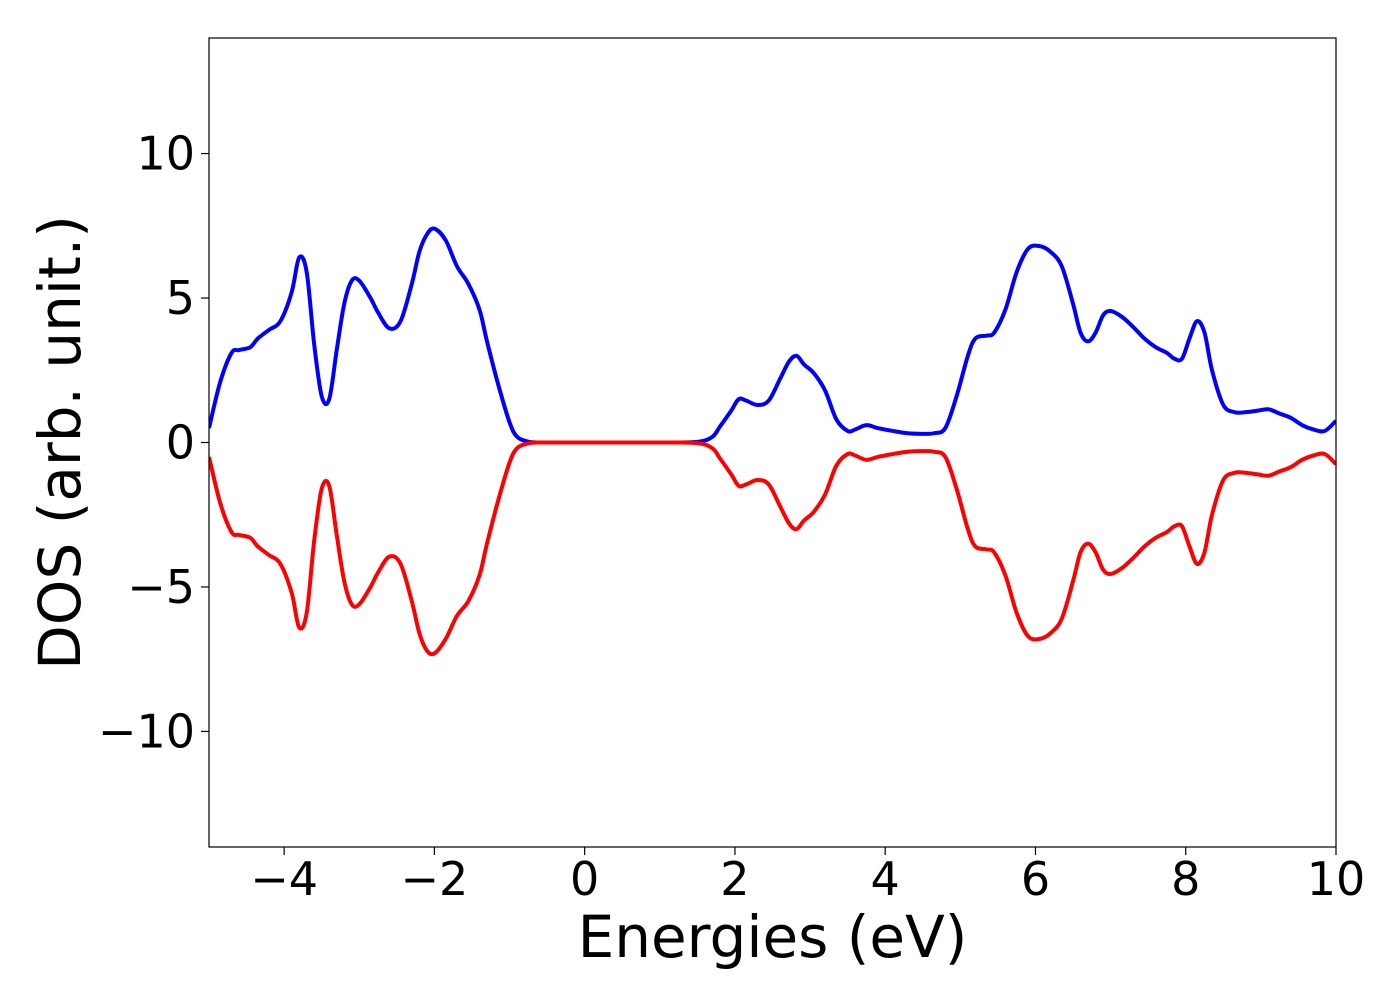 The width and height of the screenshot is (1400, 1000). What do you see at coordinates (284, 879) in the screenshot?
I see `x-tick-label: −4` at bounding box center [284, 879].